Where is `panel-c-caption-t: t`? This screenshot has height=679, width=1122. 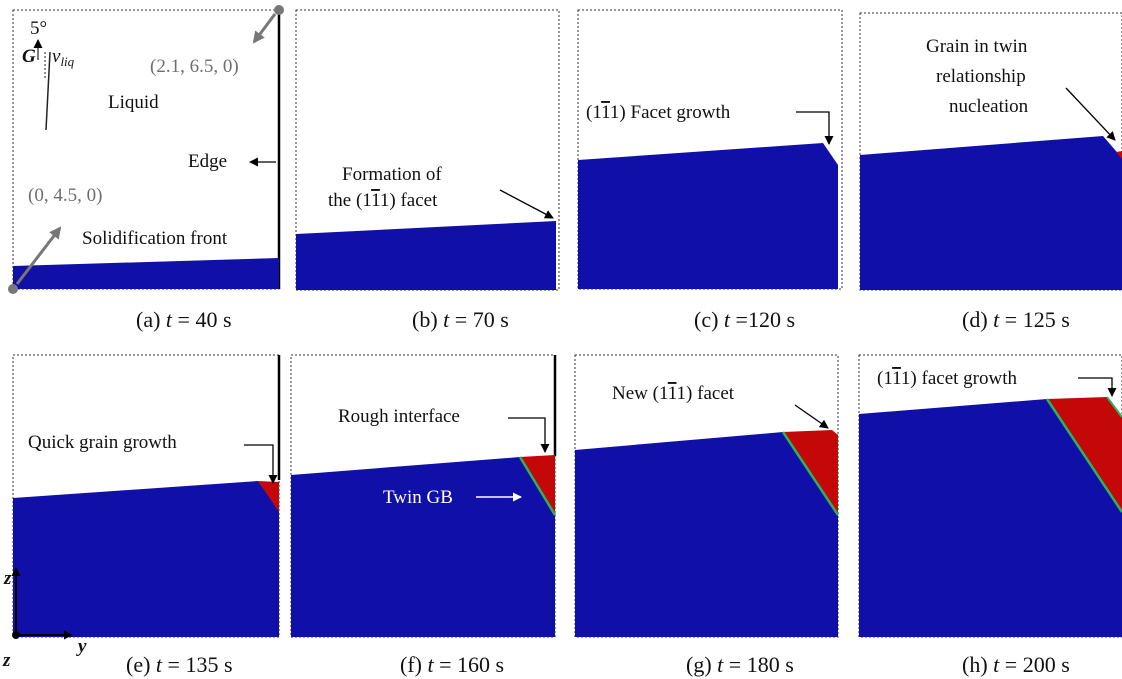 panel-c-caption-t: t is located at coordinates (727, 319).